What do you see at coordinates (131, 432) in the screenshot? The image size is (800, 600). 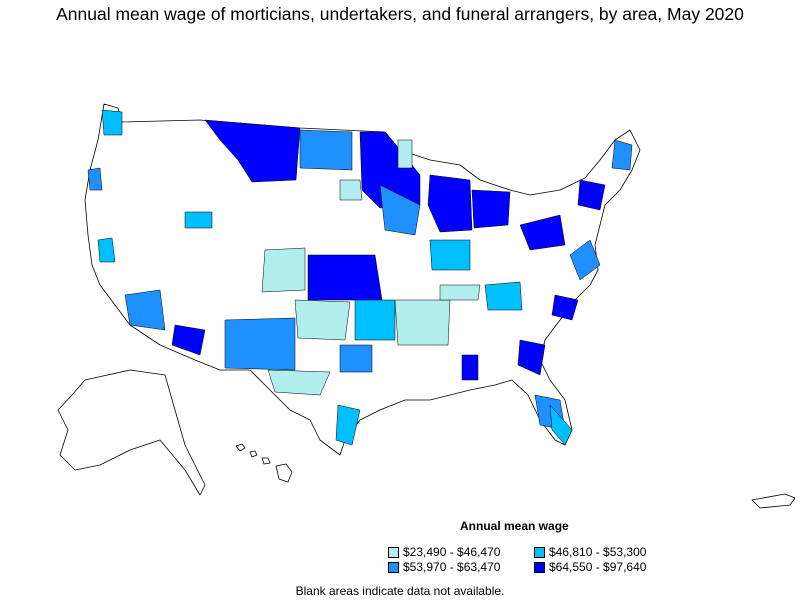 I see `alaska-outline` at bounding box center [131, 432].